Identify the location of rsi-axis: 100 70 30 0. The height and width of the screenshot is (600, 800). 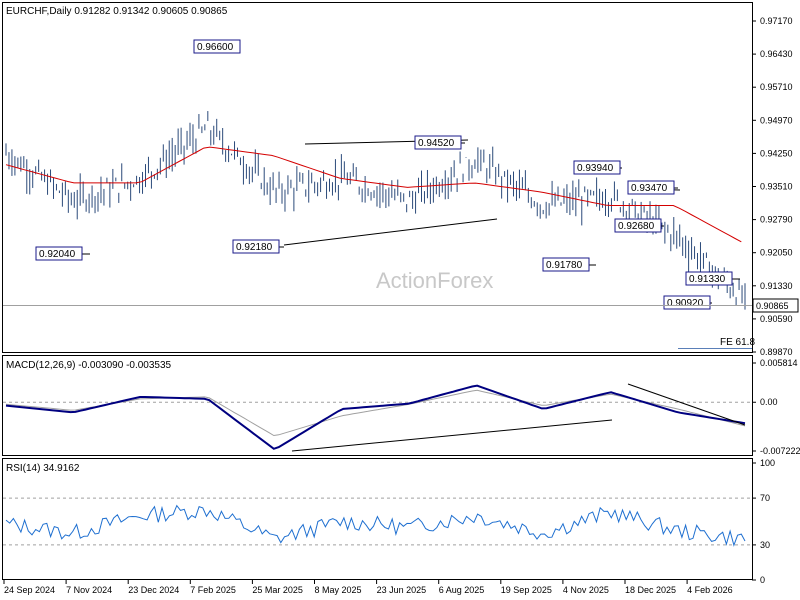
(763, 521).